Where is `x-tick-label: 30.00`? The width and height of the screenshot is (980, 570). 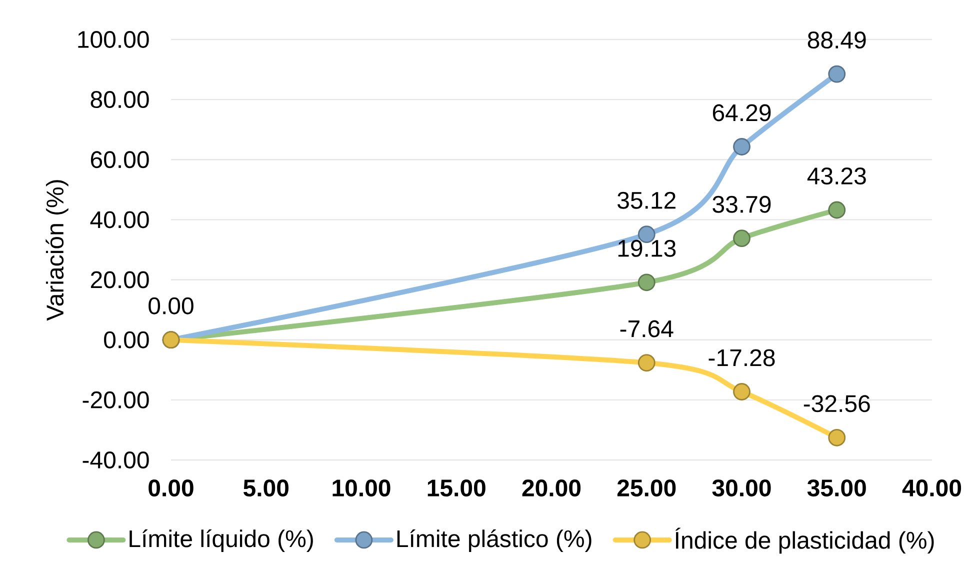
x-tick-label: 30.00 is located at coordinates (741, 487).